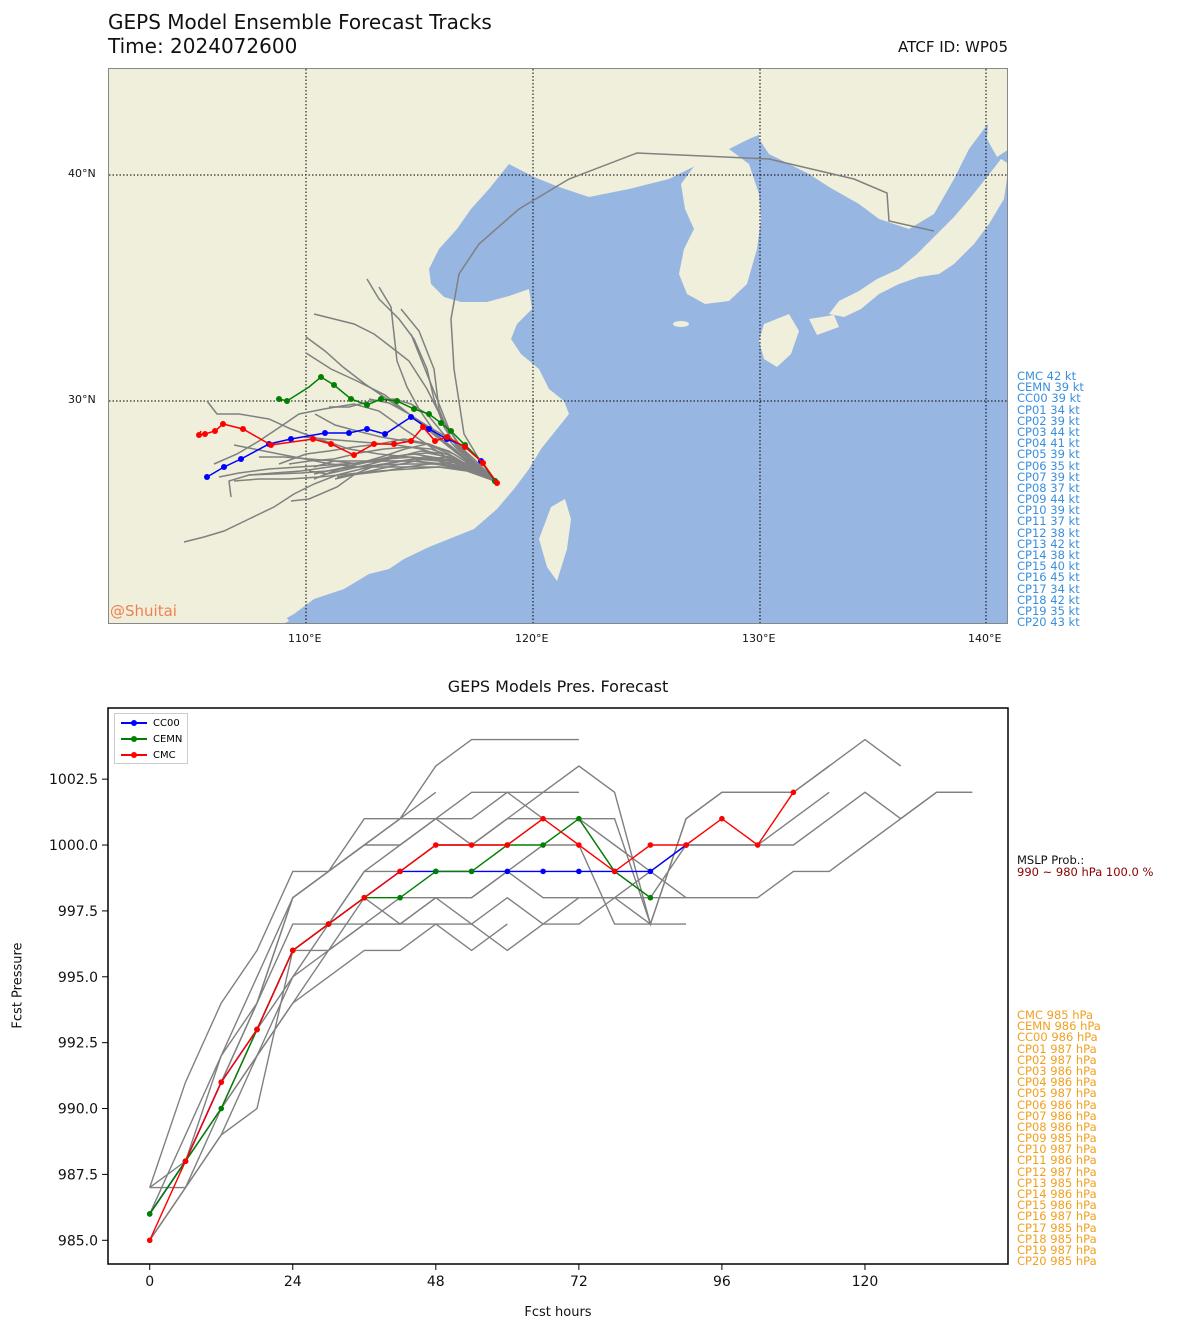 The height and width of the screenshot is (1335, 1180). I want to click on track-cmc-points, so click(348, 453).